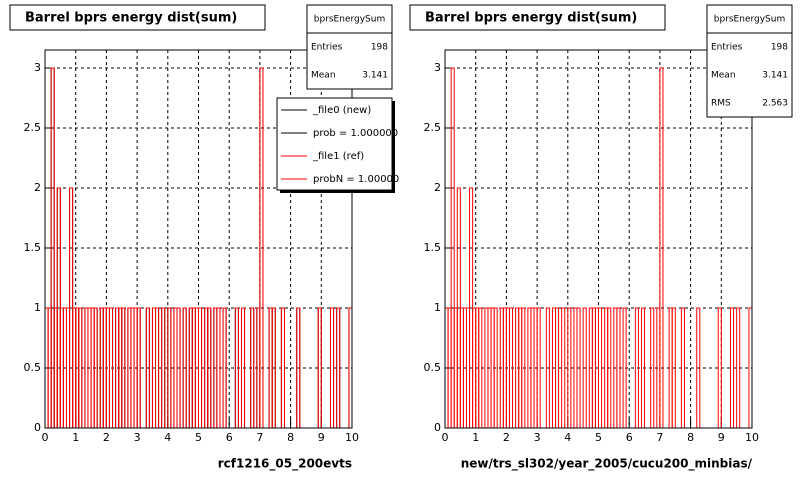  I want to click on stats-label: RMS, so click(721, 104).